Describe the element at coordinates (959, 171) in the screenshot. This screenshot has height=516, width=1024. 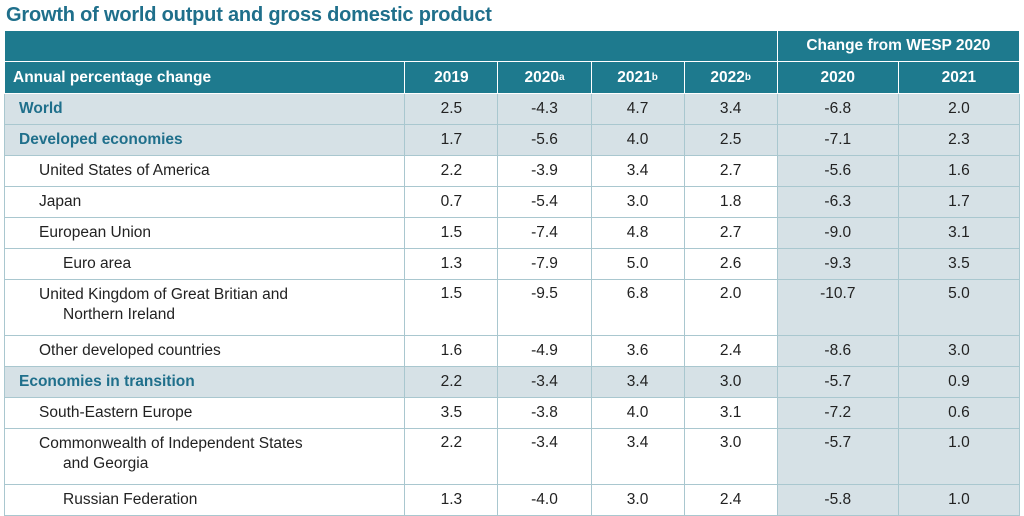
I see `change-cell: 1.6` at that location.